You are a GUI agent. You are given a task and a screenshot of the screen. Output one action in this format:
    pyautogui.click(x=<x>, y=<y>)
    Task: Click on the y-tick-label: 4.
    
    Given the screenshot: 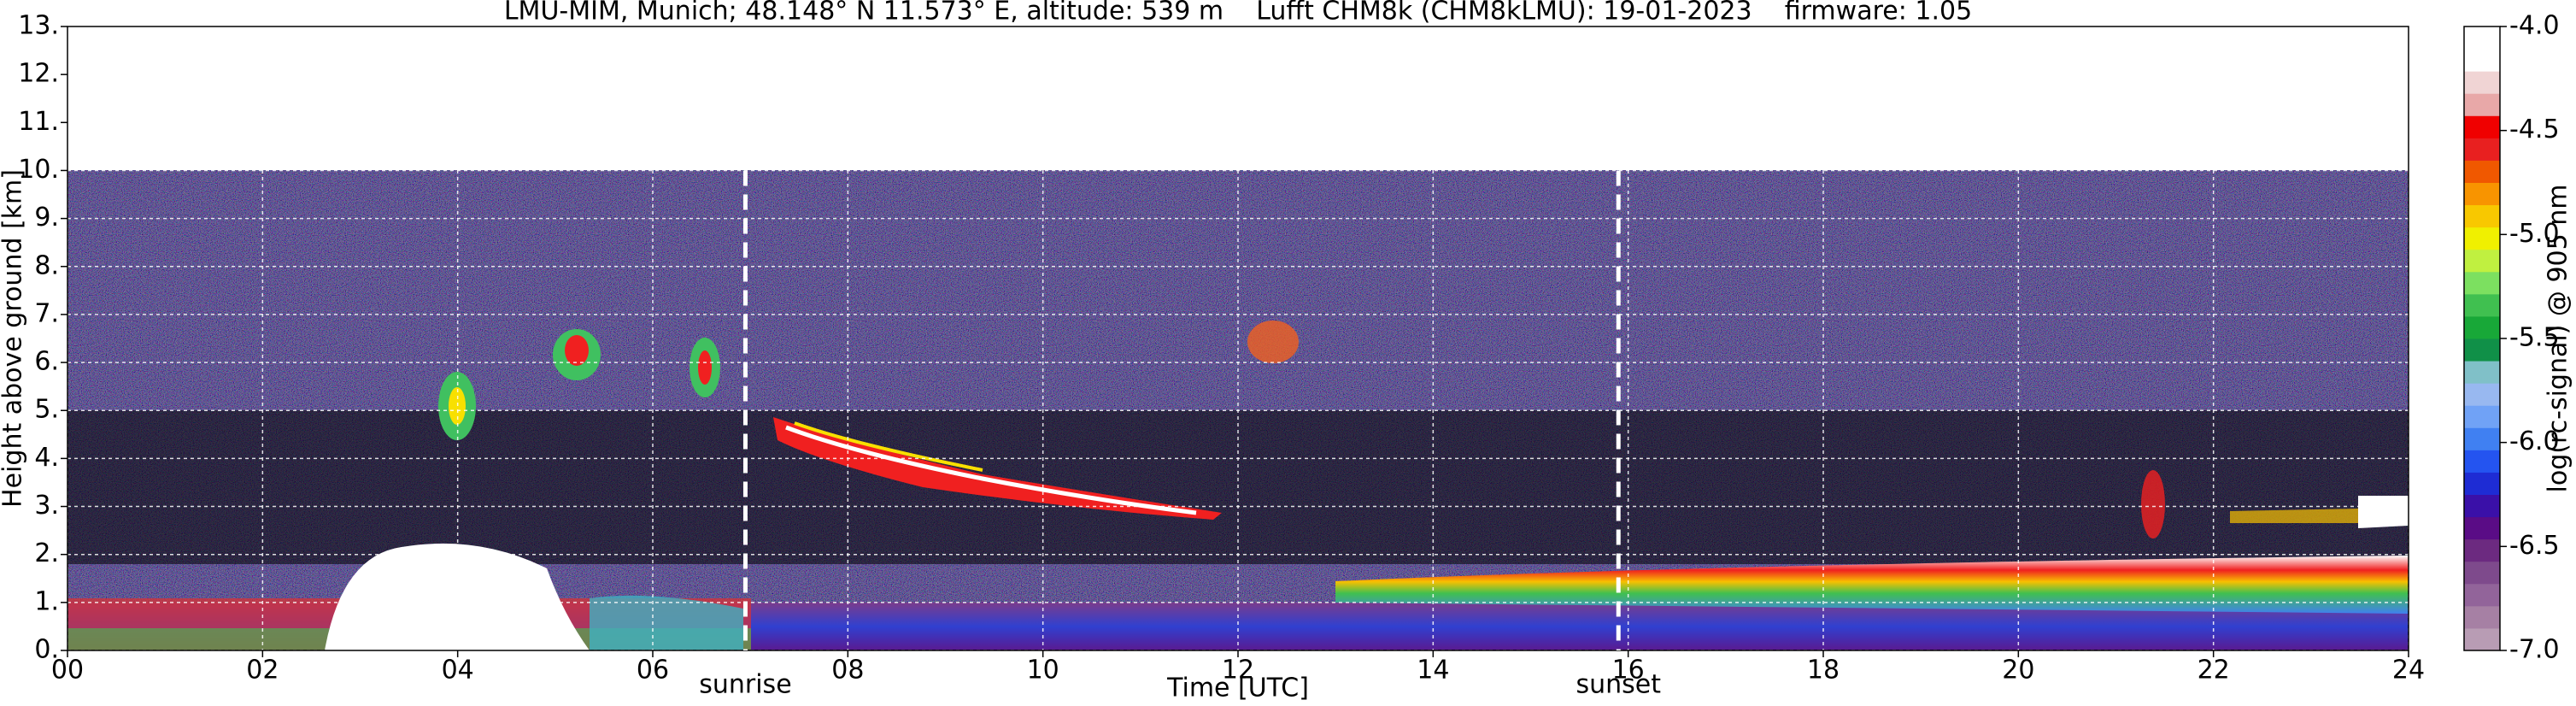 What is the action you would take?
    pyautogui.click(x=46, y=458)
    